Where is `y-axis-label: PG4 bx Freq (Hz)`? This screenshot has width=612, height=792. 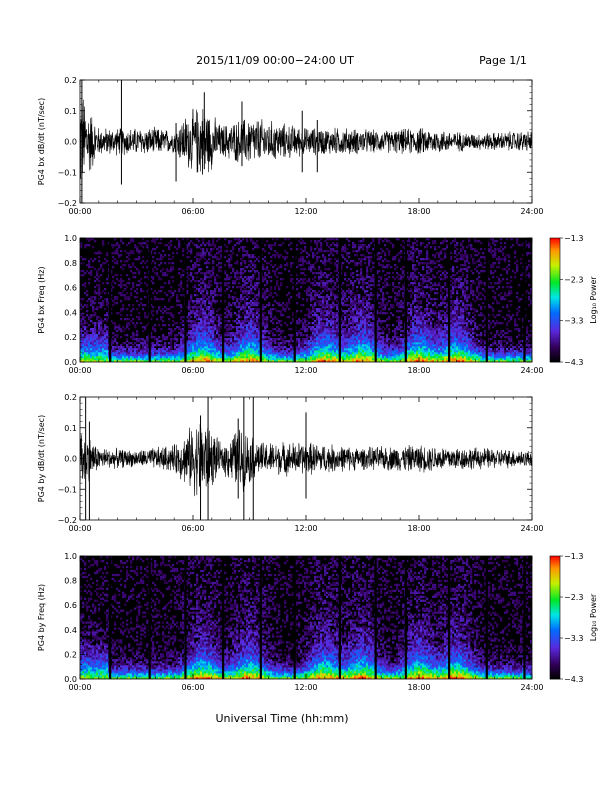 y-axis-label: PG4 bx Freq (Hz) is located at coordinates (41, 299).